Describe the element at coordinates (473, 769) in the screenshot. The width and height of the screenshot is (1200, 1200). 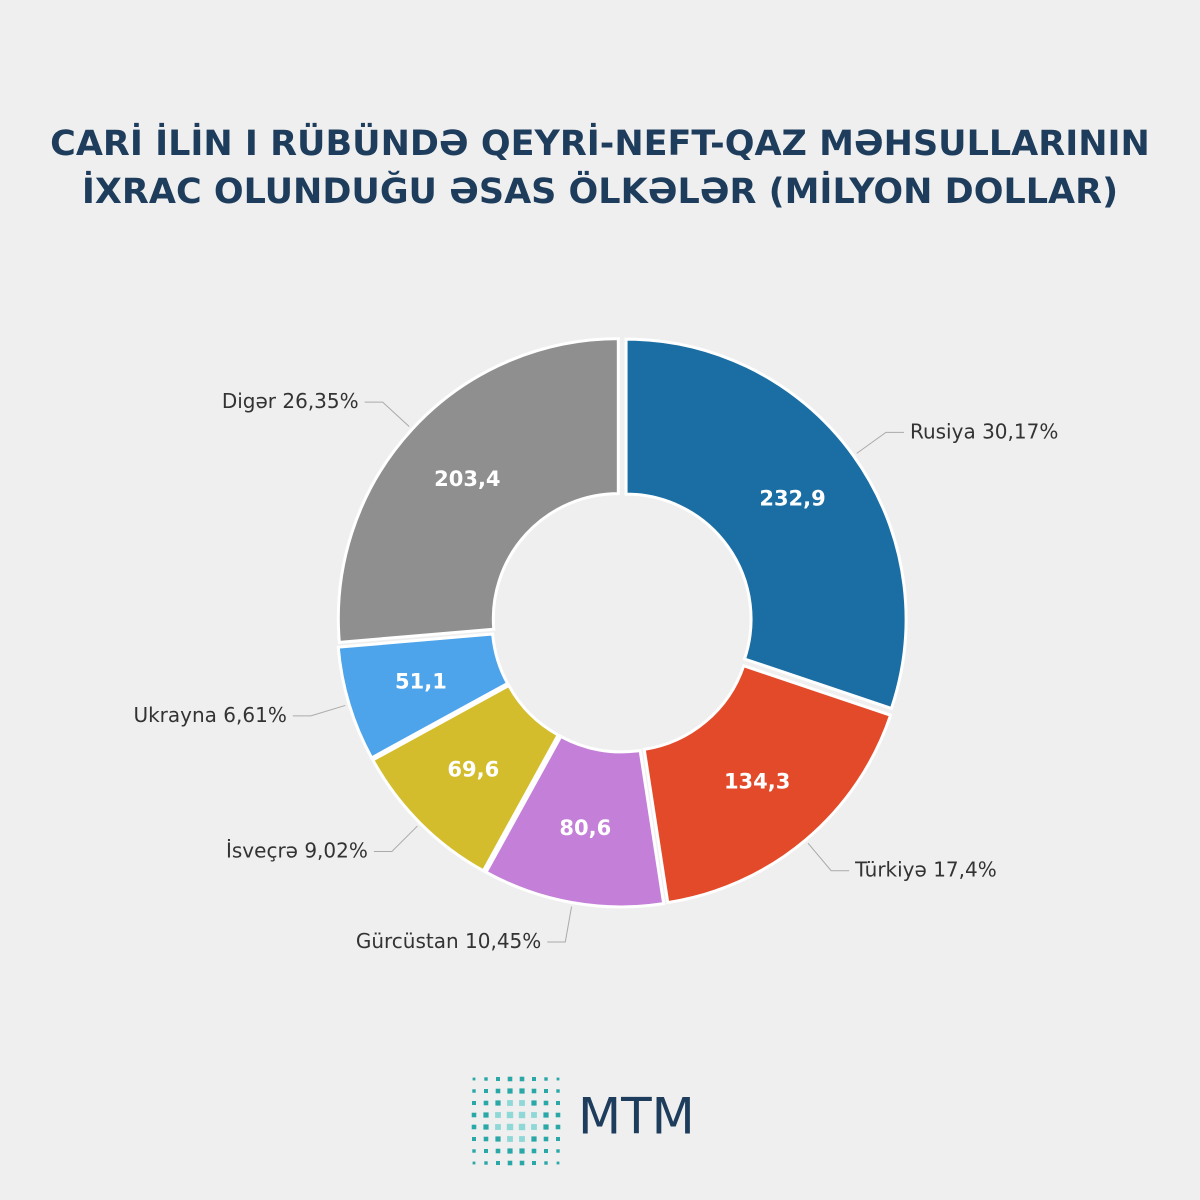
I see `value-label: 69,6` at that location.